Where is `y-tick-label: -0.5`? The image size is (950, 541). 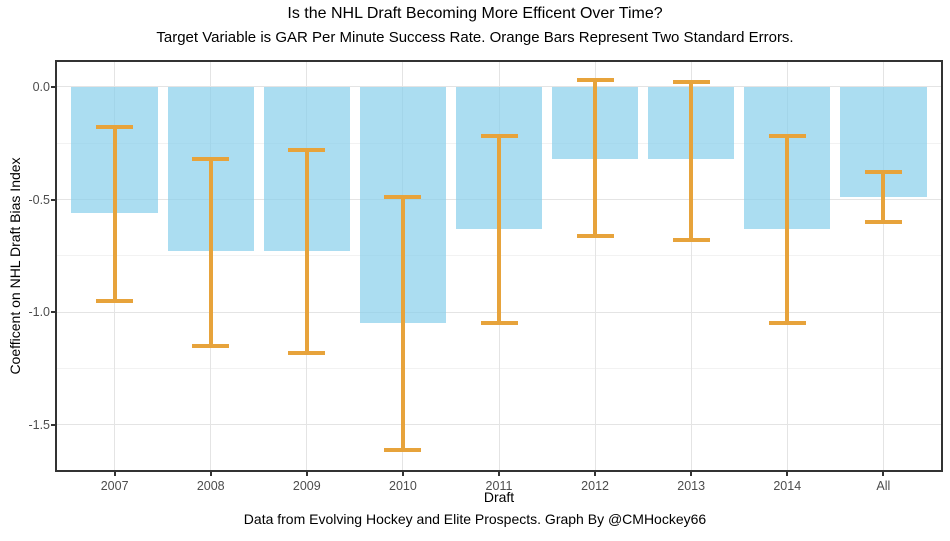 y-tick-label: -0.5 is located at coordinates (39, 199).